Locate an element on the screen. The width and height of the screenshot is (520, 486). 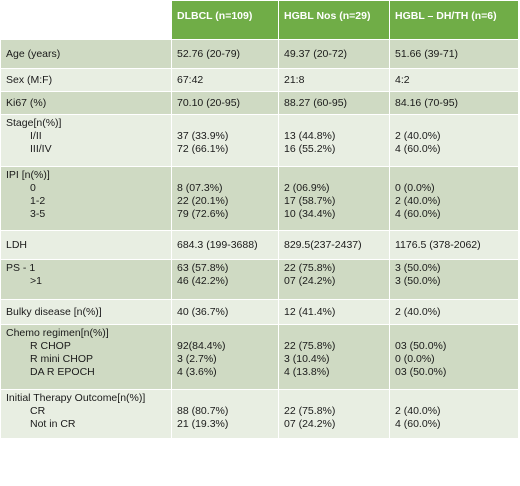
value-cell: 52.76 (20-79) is located at coordinates (225, 54).